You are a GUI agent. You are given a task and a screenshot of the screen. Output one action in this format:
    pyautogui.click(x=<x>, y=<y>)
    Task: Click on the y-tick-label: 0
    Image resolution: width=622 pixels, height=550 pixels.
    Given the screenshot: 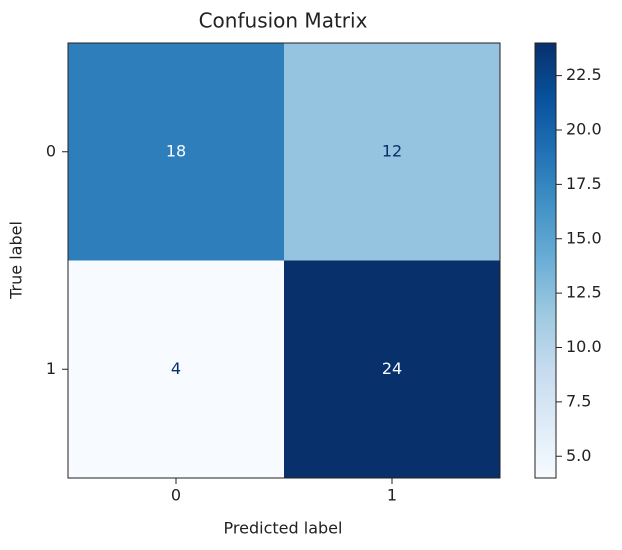 What is the action you would take?
    pyautogui.click(x=51, y=150)
    